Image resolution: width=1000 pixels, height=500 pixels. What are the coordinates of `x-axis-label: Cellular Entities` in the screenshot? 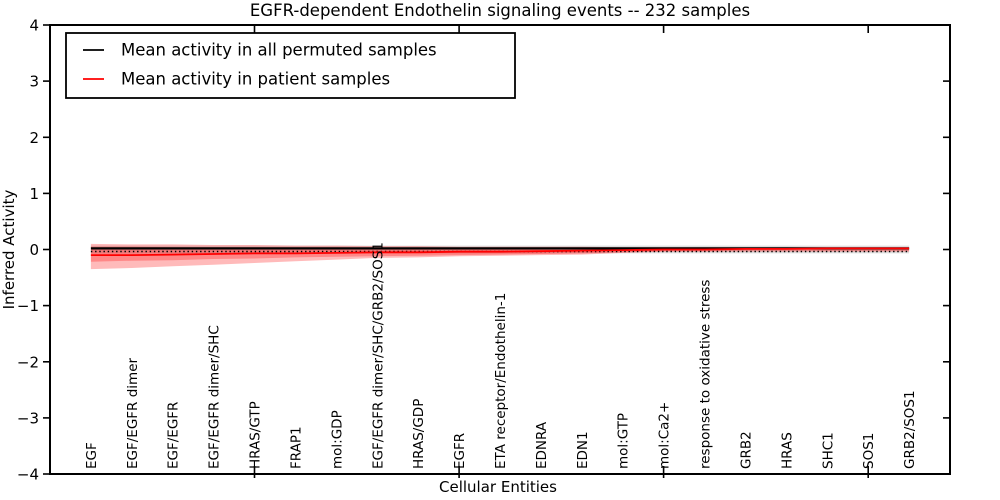 It's located at (498, 487).